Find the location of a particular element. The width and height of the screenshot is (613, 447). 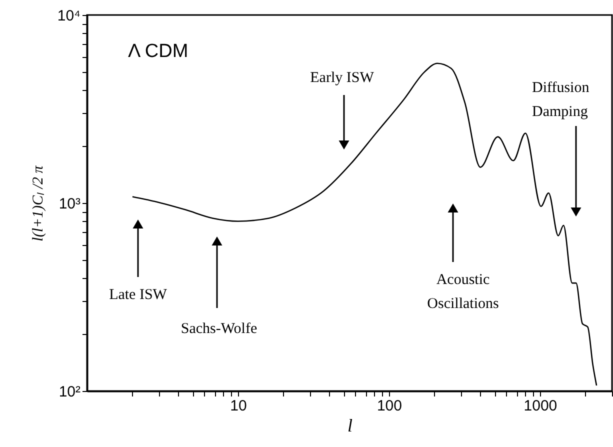

y-tick-label: 10⁴ is located at coordinates (68, 16).